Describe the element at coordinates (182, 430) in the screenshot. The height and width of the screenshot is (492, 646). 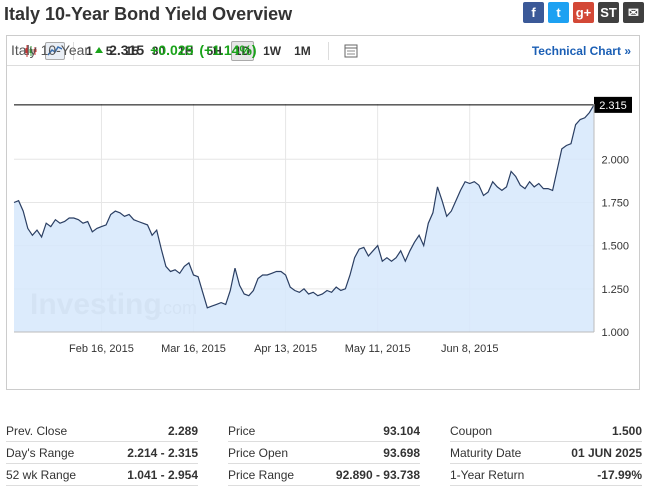
I see `stat-value: 2.289` at that location.